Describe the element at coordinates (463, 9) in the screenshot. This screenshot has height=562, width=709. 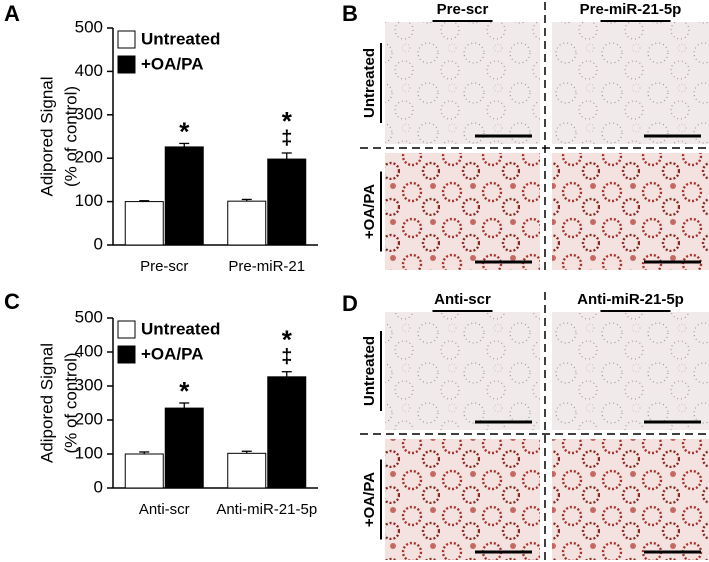
I see `column-label: Pre-scr` at that location.